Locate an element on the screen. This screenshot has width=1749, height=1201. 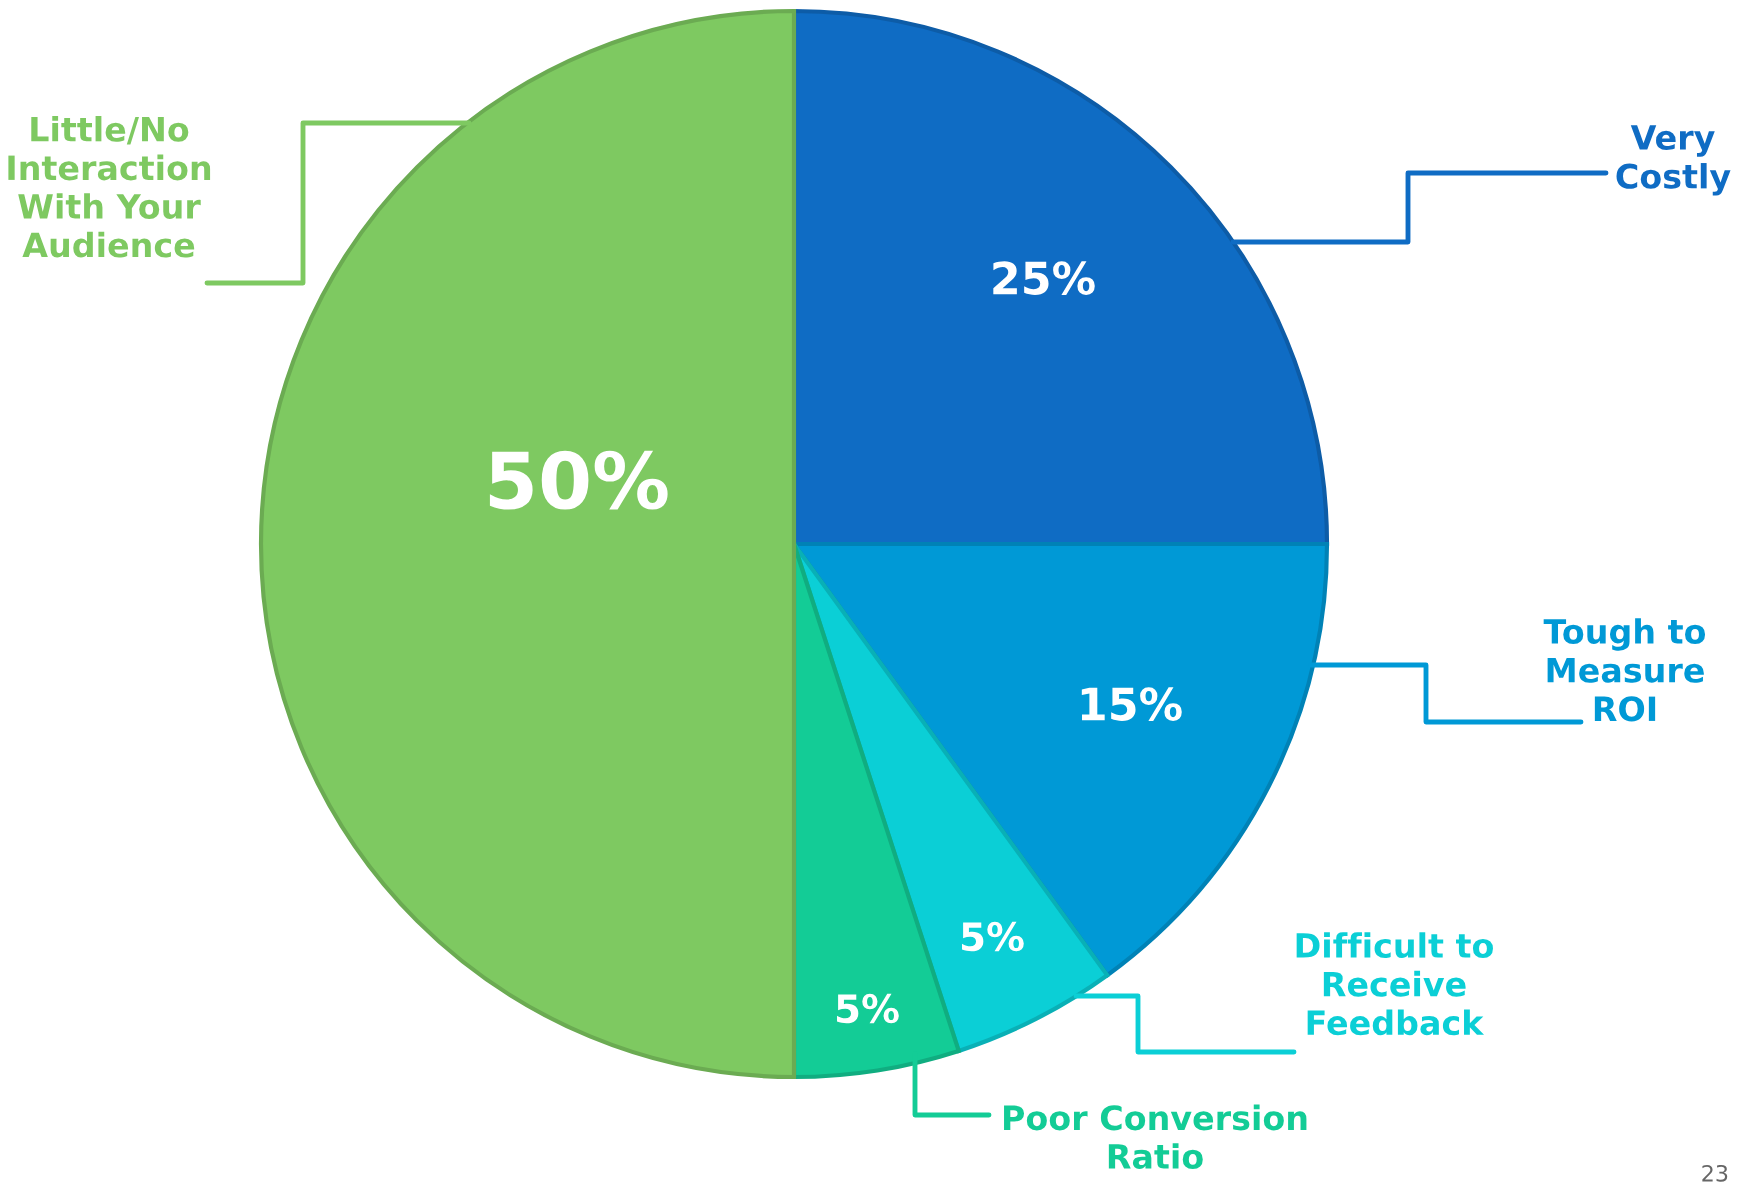
slice-label: Little/No Interaction With Your Audience is located at coordinates (109, 186).